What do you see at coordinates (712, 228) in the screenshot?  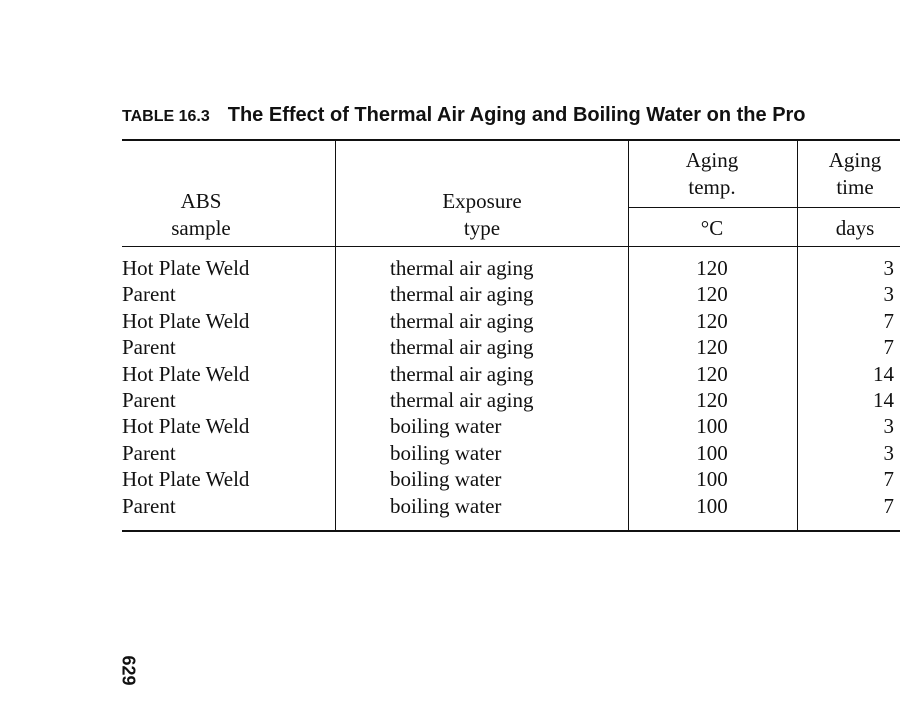 I see `column-unit: °C` at bounding box center [712, 228].